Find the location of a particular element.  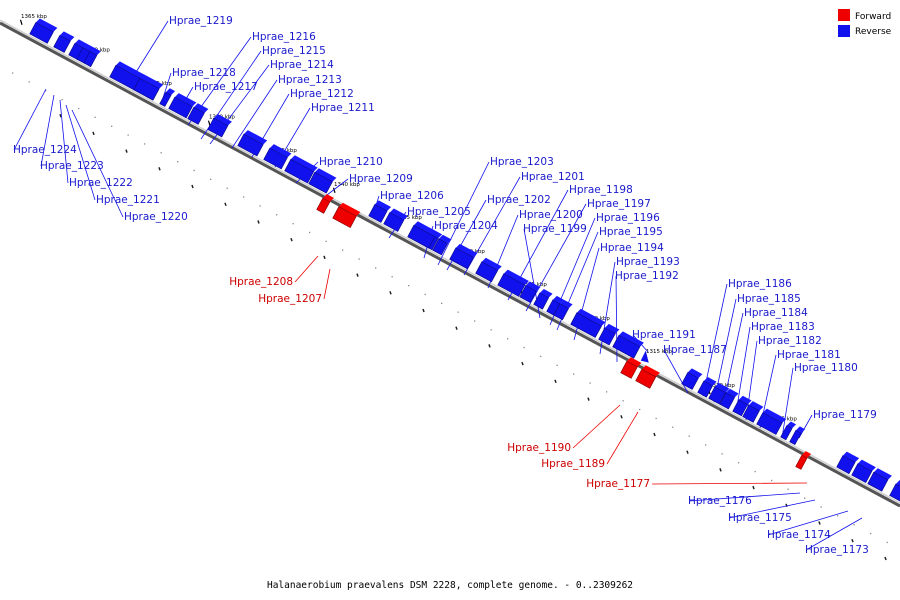

gene-label: Hprae_1209 is located at coordinates (381, 179).